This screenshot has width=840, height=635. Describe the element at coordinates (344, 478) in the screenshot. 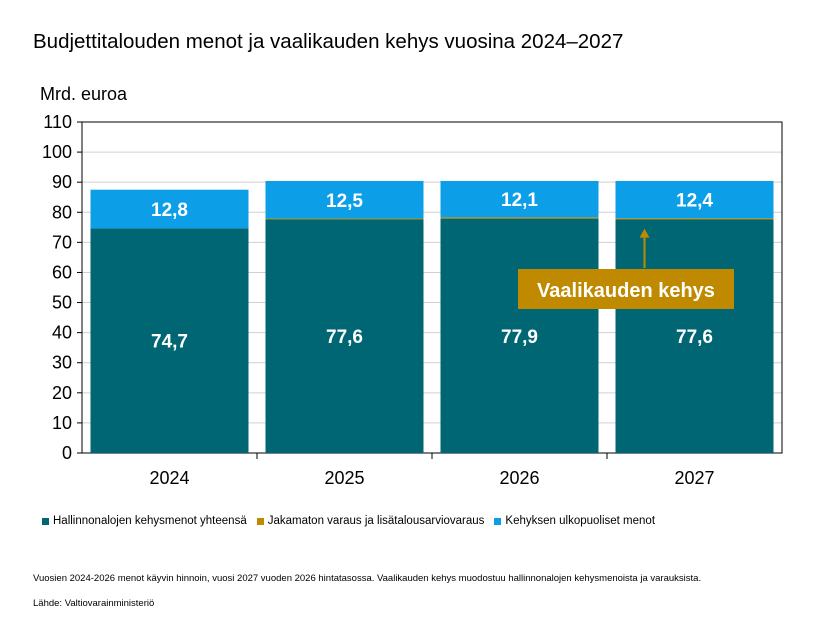

I see `x-tick-label: 2025` at that location.